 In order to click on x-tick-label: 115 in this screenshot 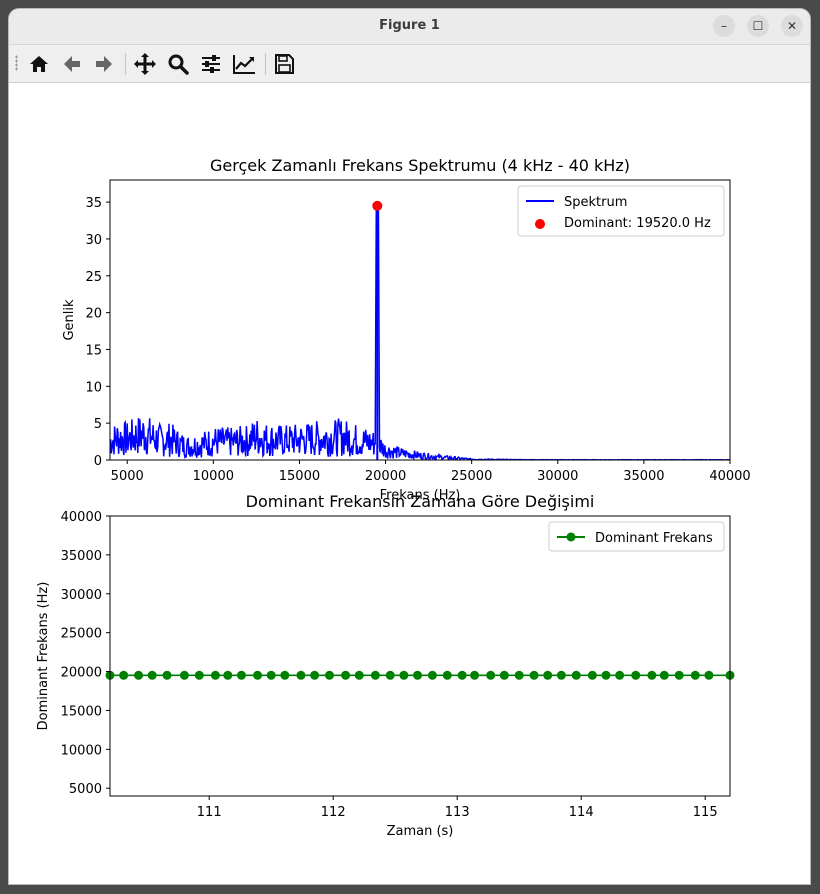, I will do `click(705, 812)`.